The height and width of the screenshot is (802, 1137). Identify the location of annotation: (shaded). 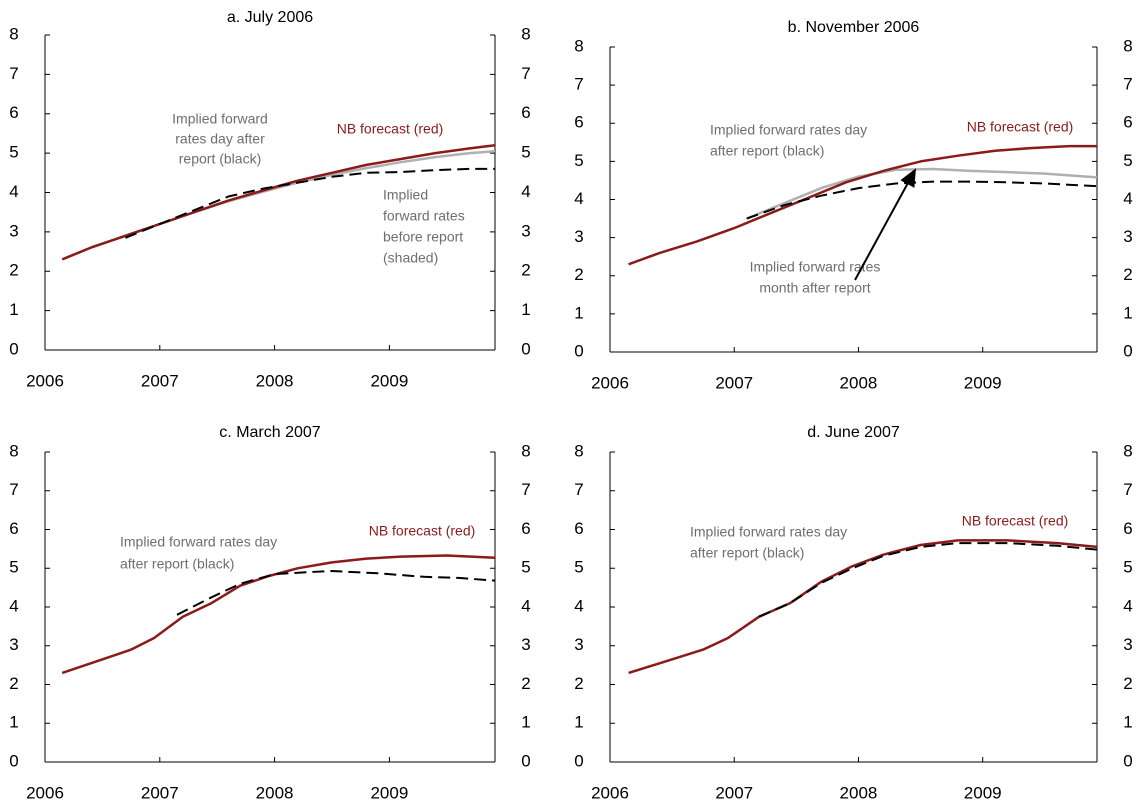
(410, 258).